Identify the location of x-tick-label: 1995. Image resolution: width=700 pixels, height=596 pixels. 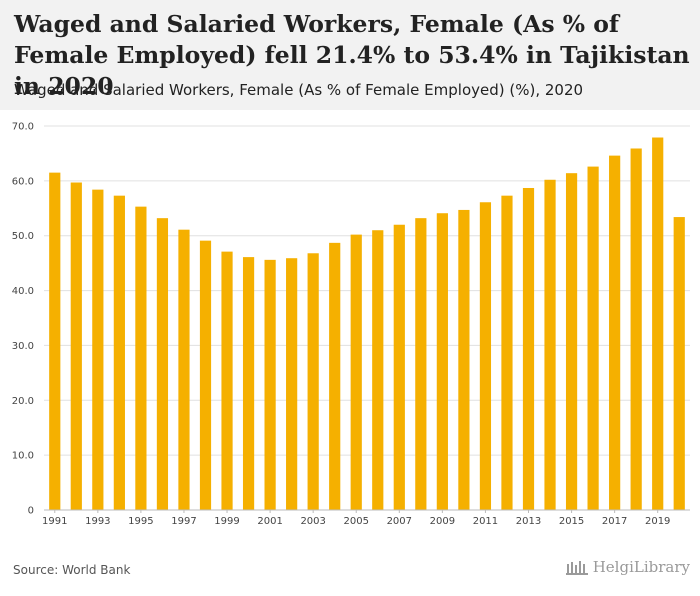
(140, 521).